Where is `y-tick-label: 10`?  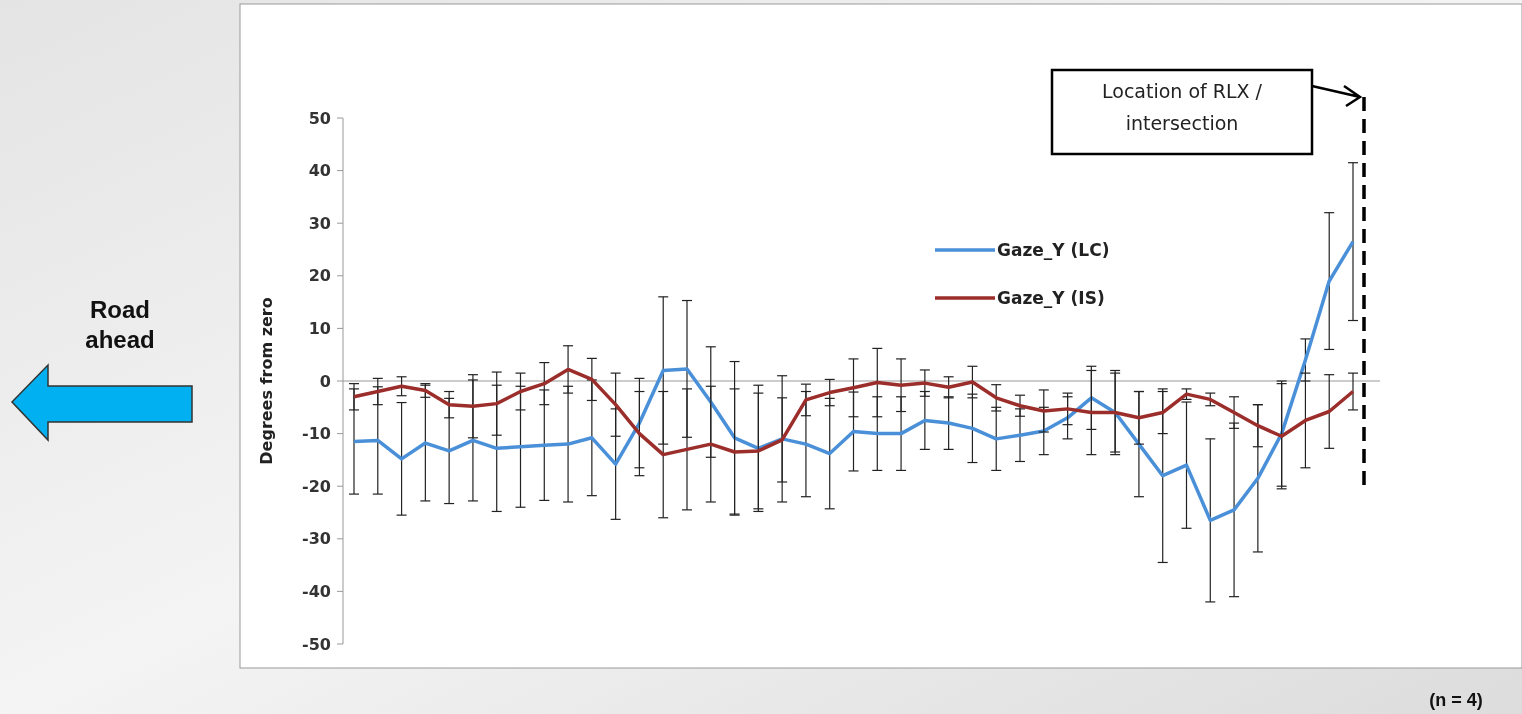 y-tick-label: 10 is located at coordinates (319, 328).